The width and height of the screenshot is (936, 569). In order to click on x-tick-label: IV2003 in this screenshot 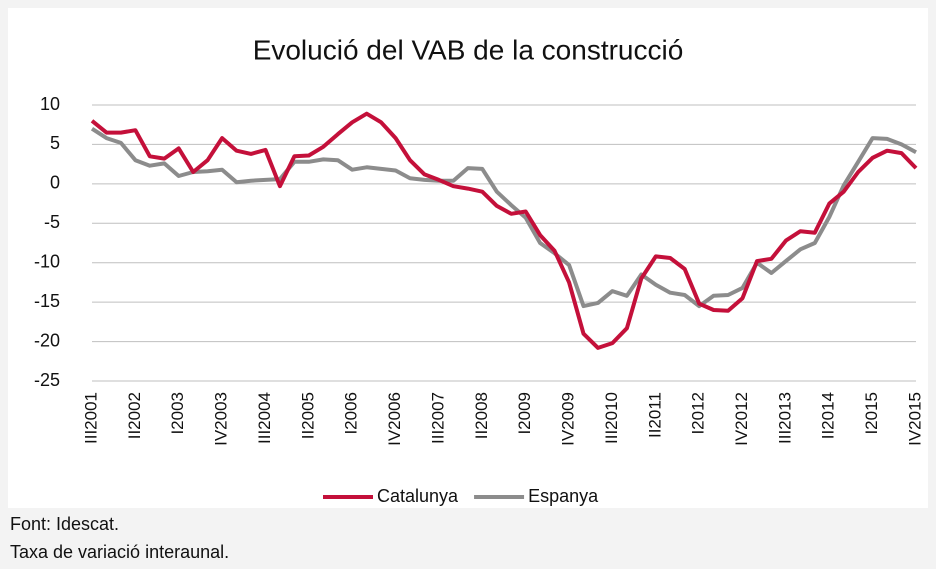, I will do `click(221, 419)`.